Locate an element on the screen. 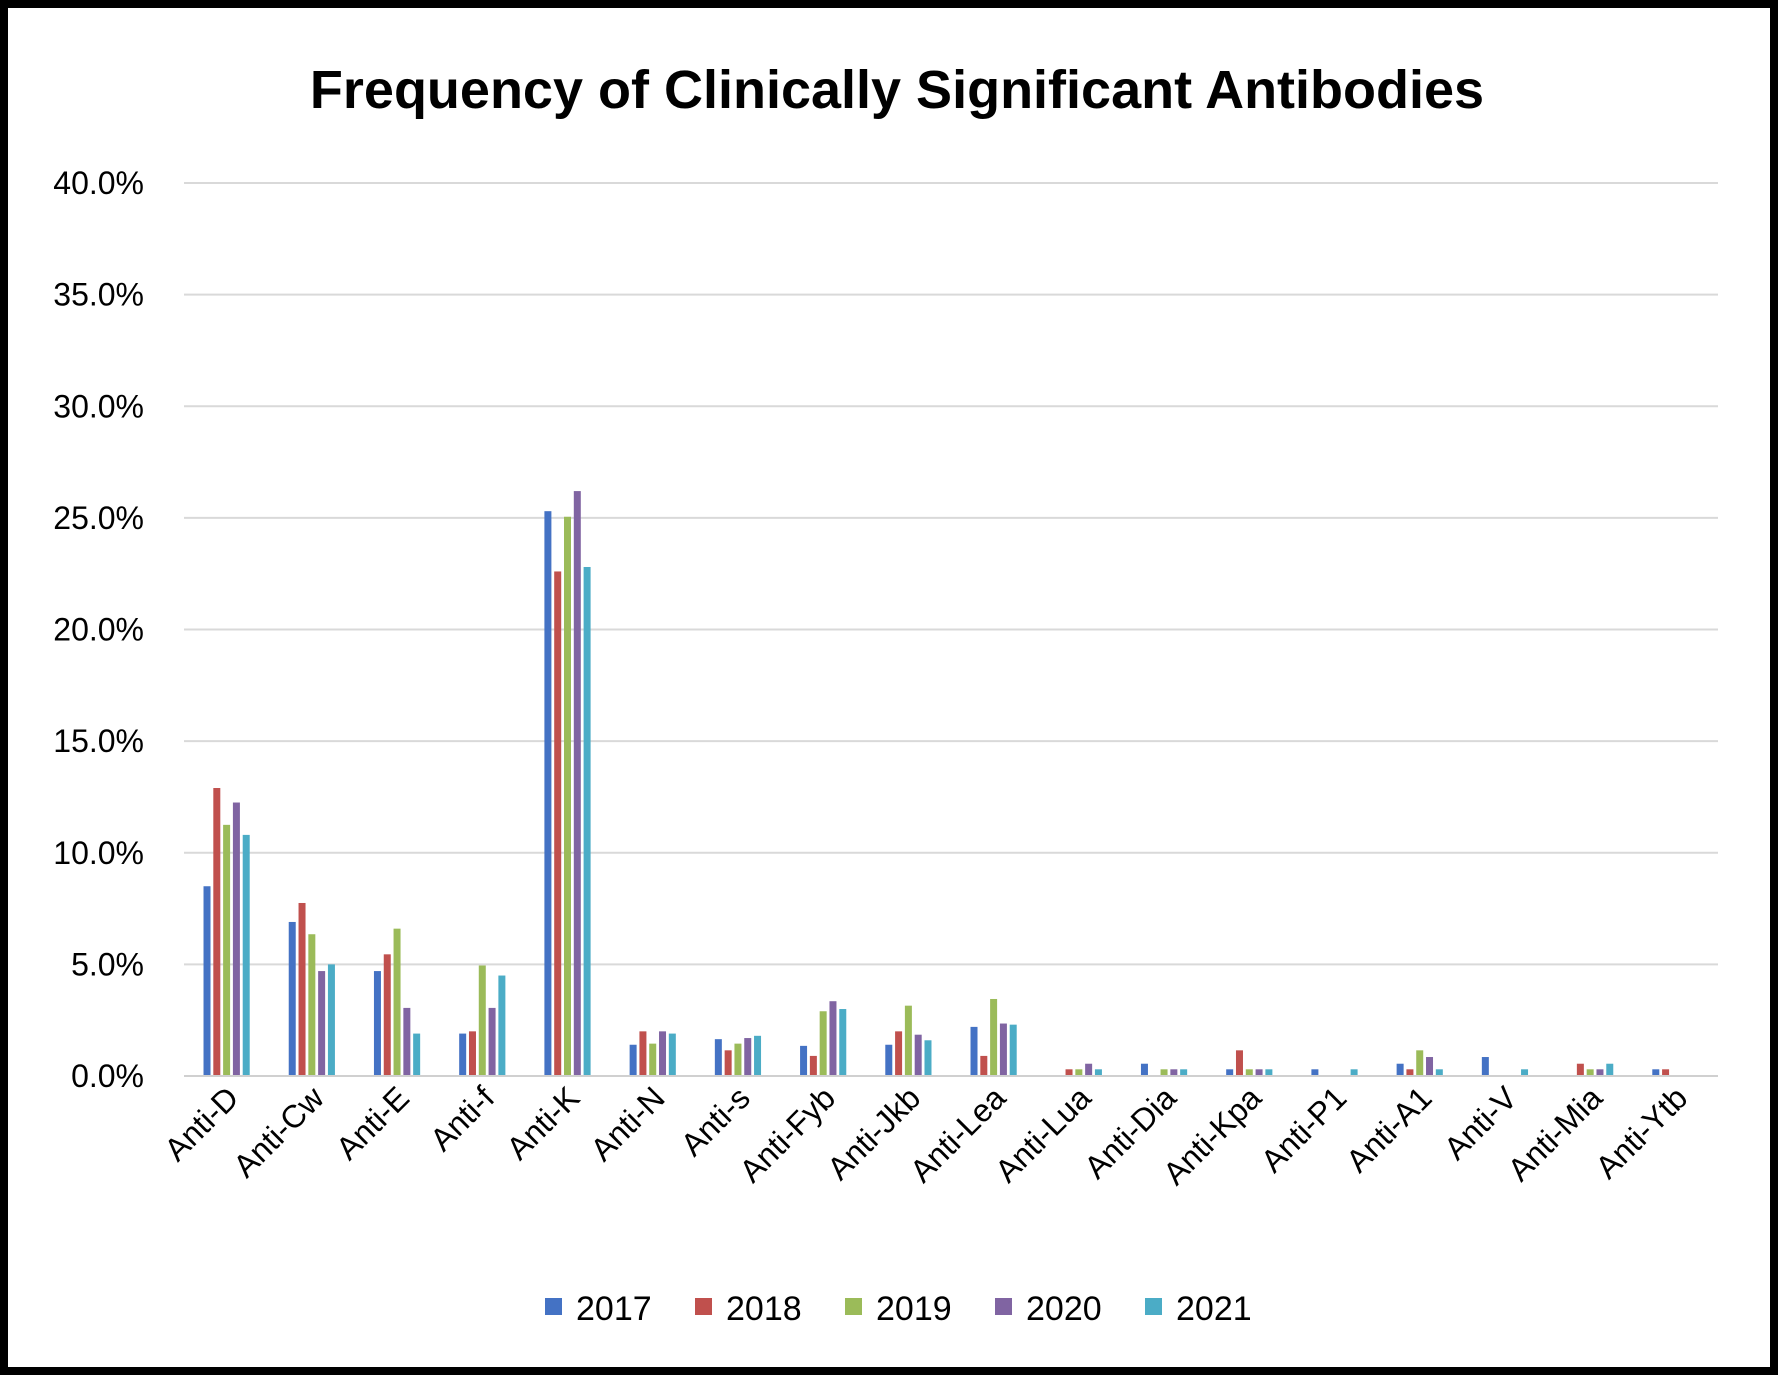 The image size is (1778, 1383). y-tick-label: 30.0% is located at coordinates (98, 406).